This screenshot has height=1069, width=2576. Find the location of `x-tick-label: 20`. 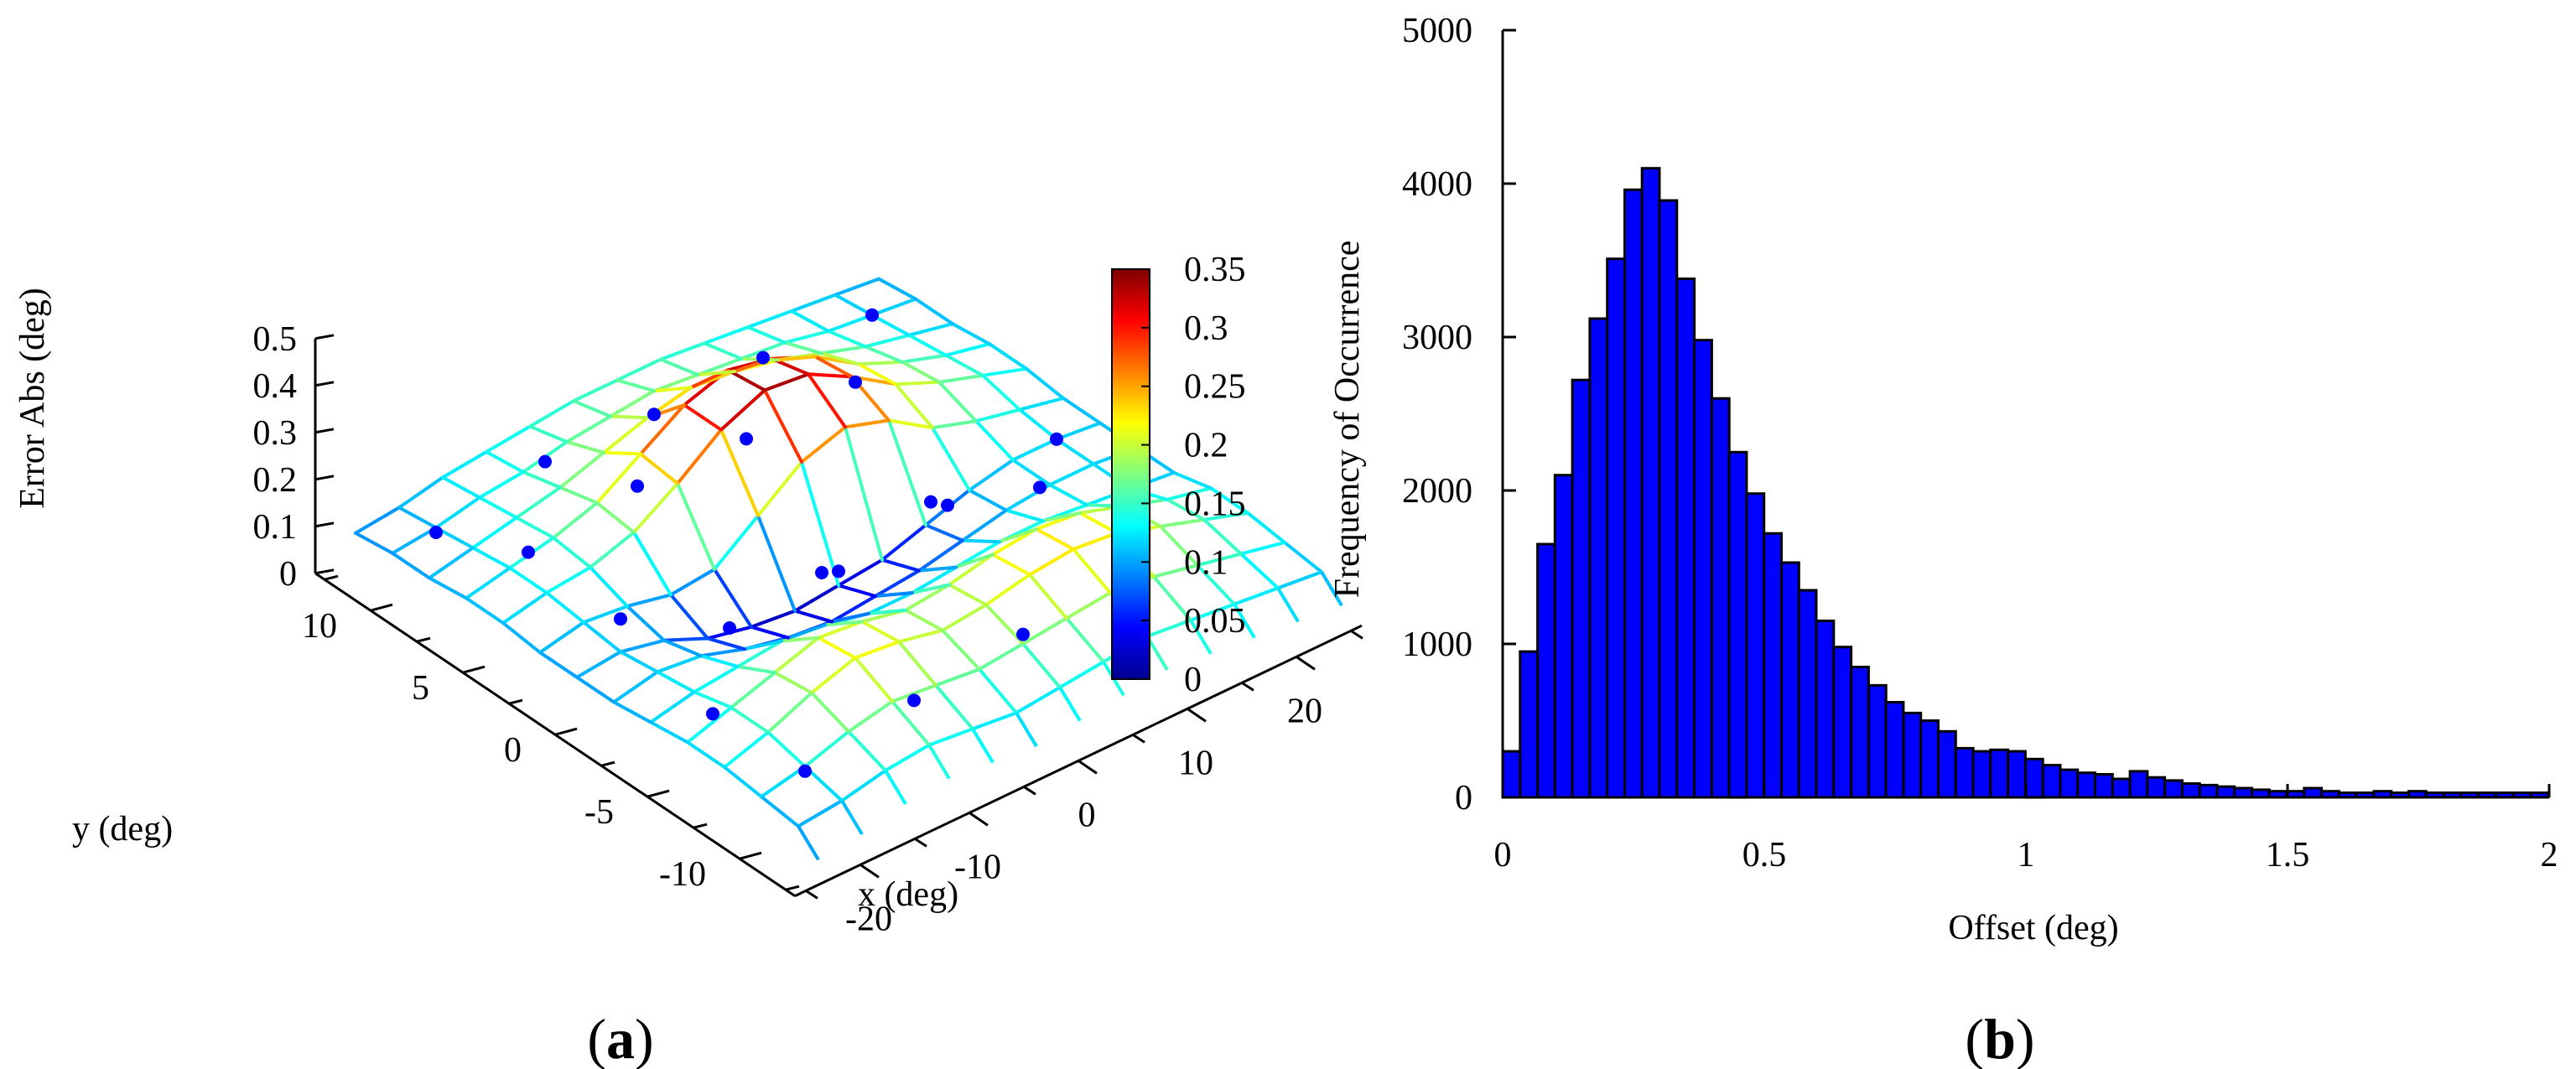

x-tick-label: 20 is located at coordinates (1304, 711).